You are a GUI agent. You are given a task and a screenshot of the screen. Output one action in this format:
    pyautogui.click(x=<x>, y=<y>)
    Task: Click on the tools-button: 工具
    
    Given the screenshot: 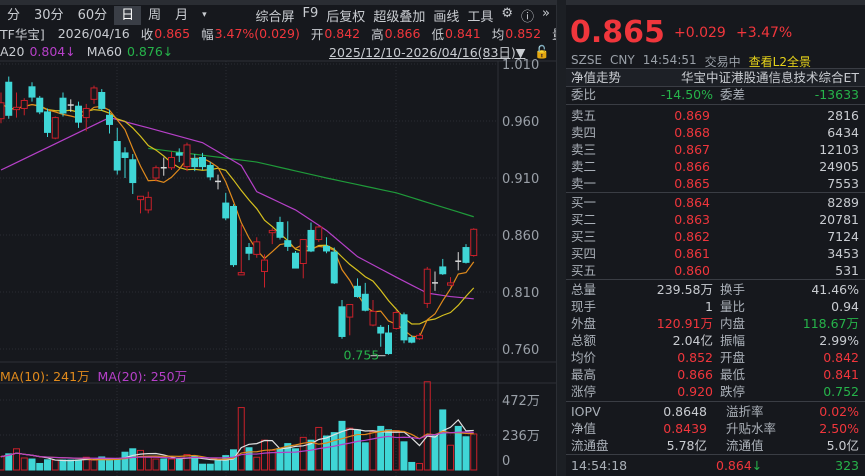 What is the action you would take?
    pyautogui.click(x=480, y=17)
    